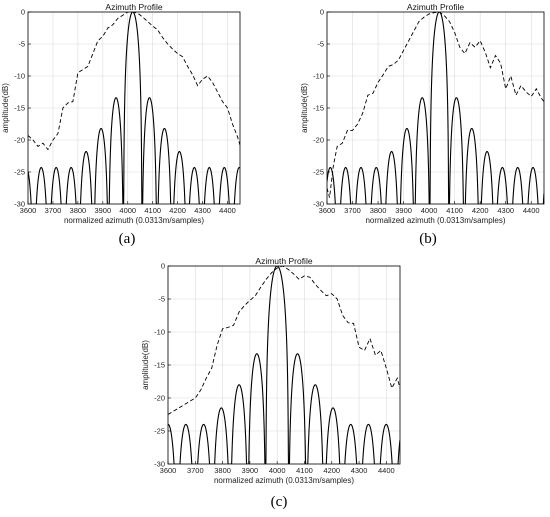  What do you see at coordinates (428, 239) in the screenshot?
I see `panel-caption: (b)` at bounding box center [428, 239].